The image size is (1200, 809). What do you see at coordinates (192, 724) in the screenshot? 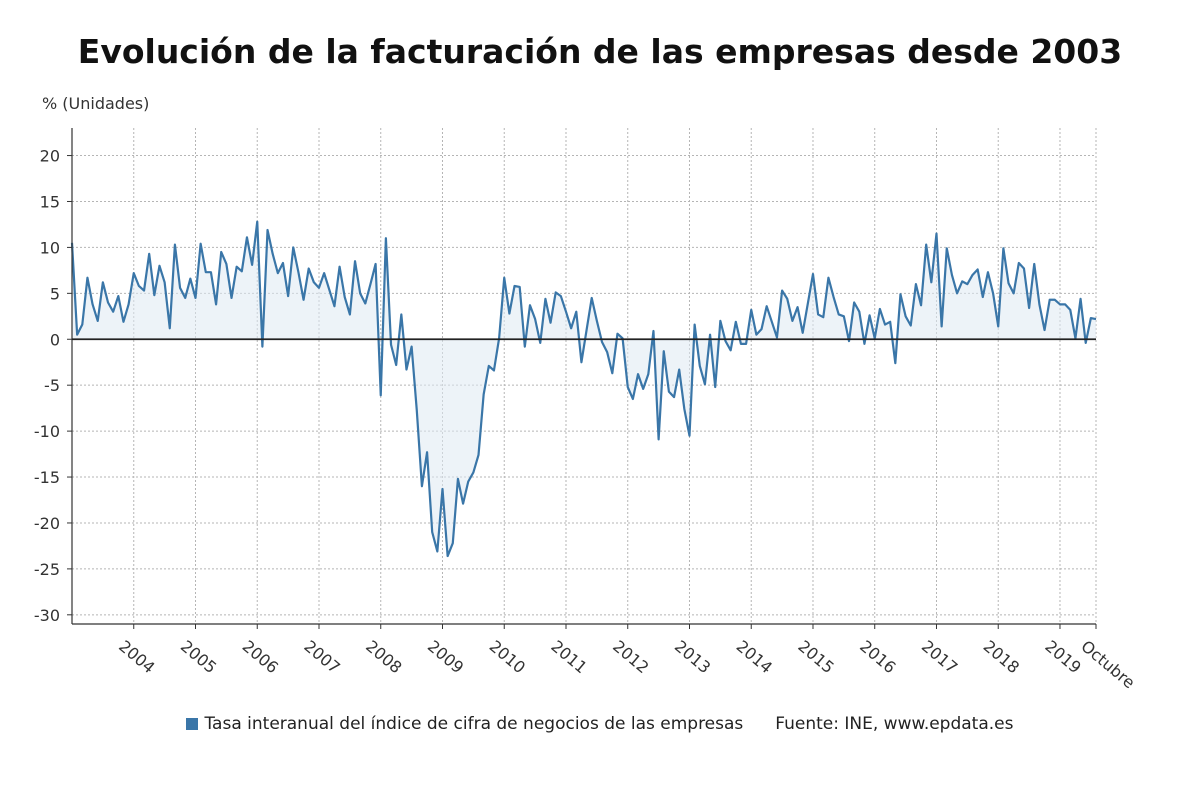
I see `legend-swatch` at bounding box center [192, 724].